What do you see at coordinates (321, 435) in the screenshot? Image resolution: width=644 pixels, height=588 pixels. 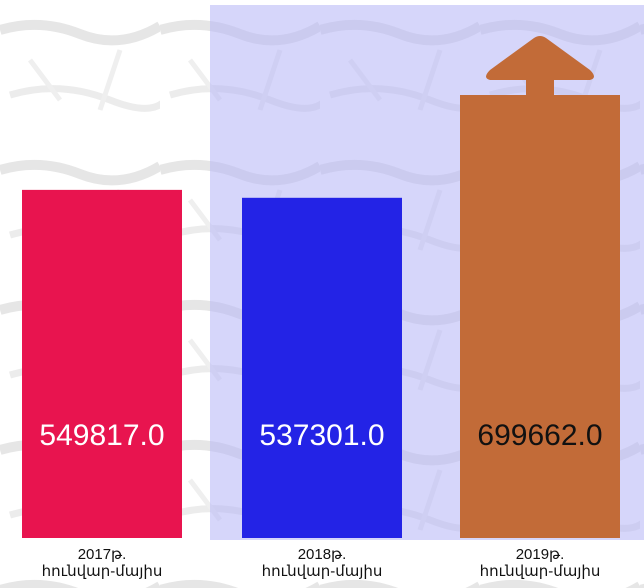 I see `data-label: 537301.0` at bounding box center [321, 435].